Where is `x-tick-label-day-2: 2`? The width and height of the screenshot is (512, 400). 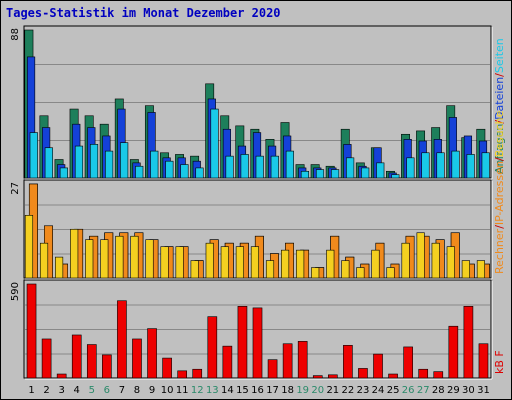 x-tick-label-day-2: 2 is located at coordinates (46, 390).